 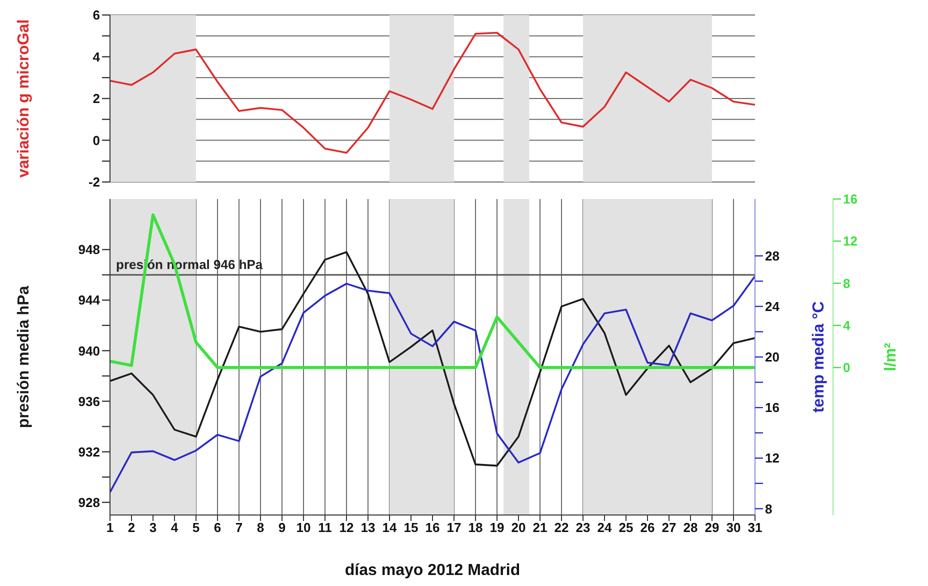 What do you see at coordinates (346, 528) in the screenshot?
I see `x-tick-label: 12` at bounding box center [346, 528].